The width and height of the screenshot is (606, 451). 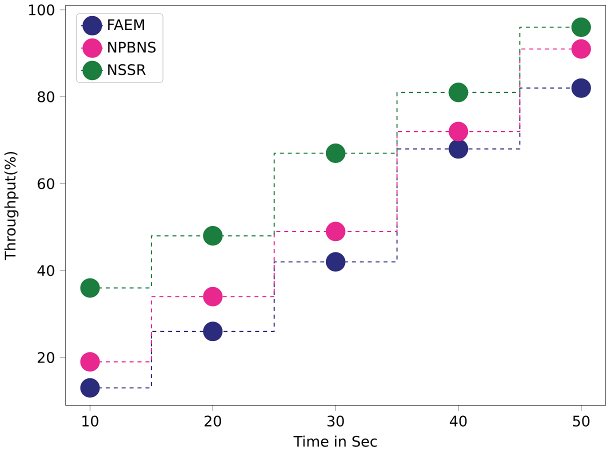 What do you see at coordinates (46, 96) in the screenshot?
I see `y-tick-label: 80` at bounding box center [46, 96].